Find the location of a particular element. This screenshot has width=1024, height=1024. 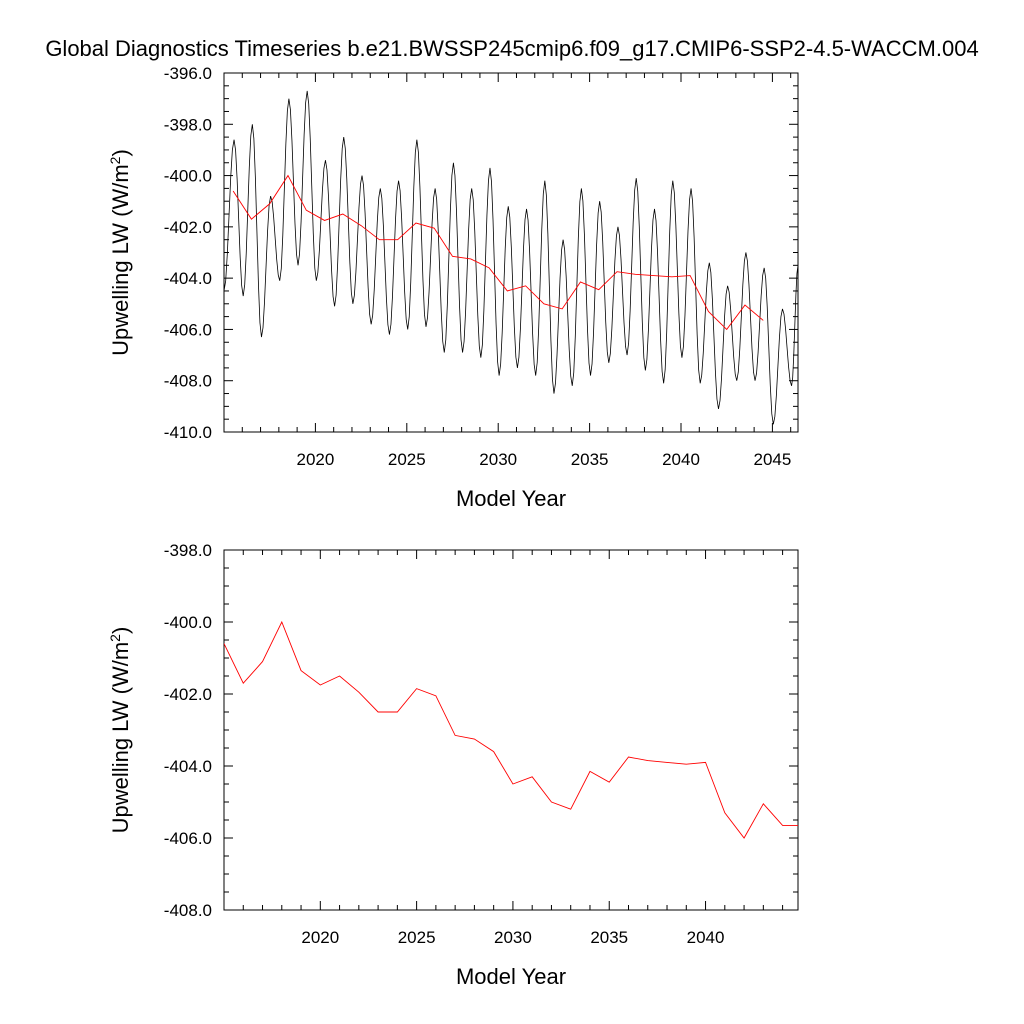

panel-2-x-tick-label: 2040 is located at coordinates (706, 937).